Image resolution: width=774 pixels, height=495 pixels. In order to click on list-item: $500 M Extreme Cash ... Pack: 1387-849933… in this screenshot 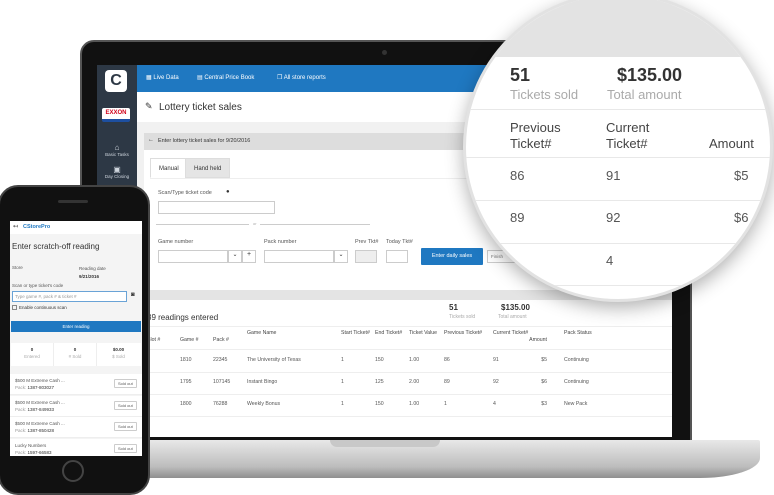, I will do `click(76, 406)`.